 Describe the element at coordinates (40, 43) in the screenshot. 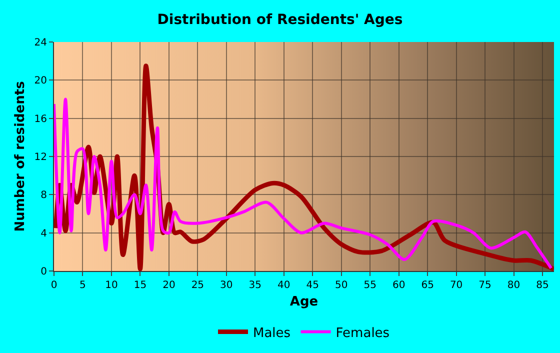

I see `y-tick-label: 24` at that location.